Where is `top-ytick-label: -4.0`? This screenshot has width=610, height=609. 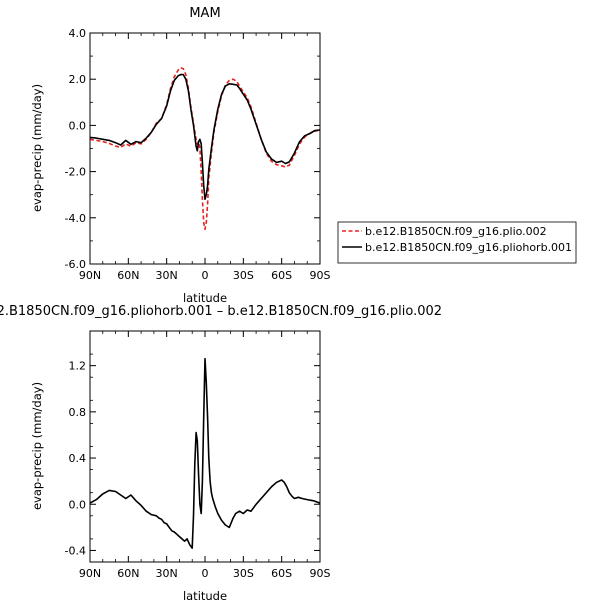 top-ytick-label: -4.0 is located at coordinates (75, 218).